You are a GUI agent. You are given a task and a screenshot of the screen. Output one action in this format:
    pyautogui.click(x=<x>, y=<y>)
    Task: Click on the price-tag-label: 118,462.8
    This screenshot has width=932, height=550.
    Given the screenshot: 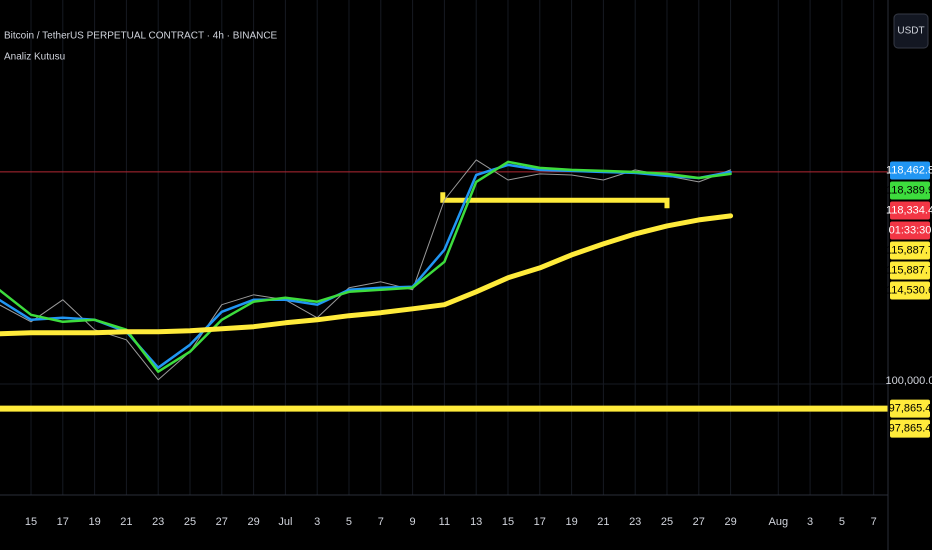 What is the action you would take?
    pyautogui.click(x=909, y=170)
    